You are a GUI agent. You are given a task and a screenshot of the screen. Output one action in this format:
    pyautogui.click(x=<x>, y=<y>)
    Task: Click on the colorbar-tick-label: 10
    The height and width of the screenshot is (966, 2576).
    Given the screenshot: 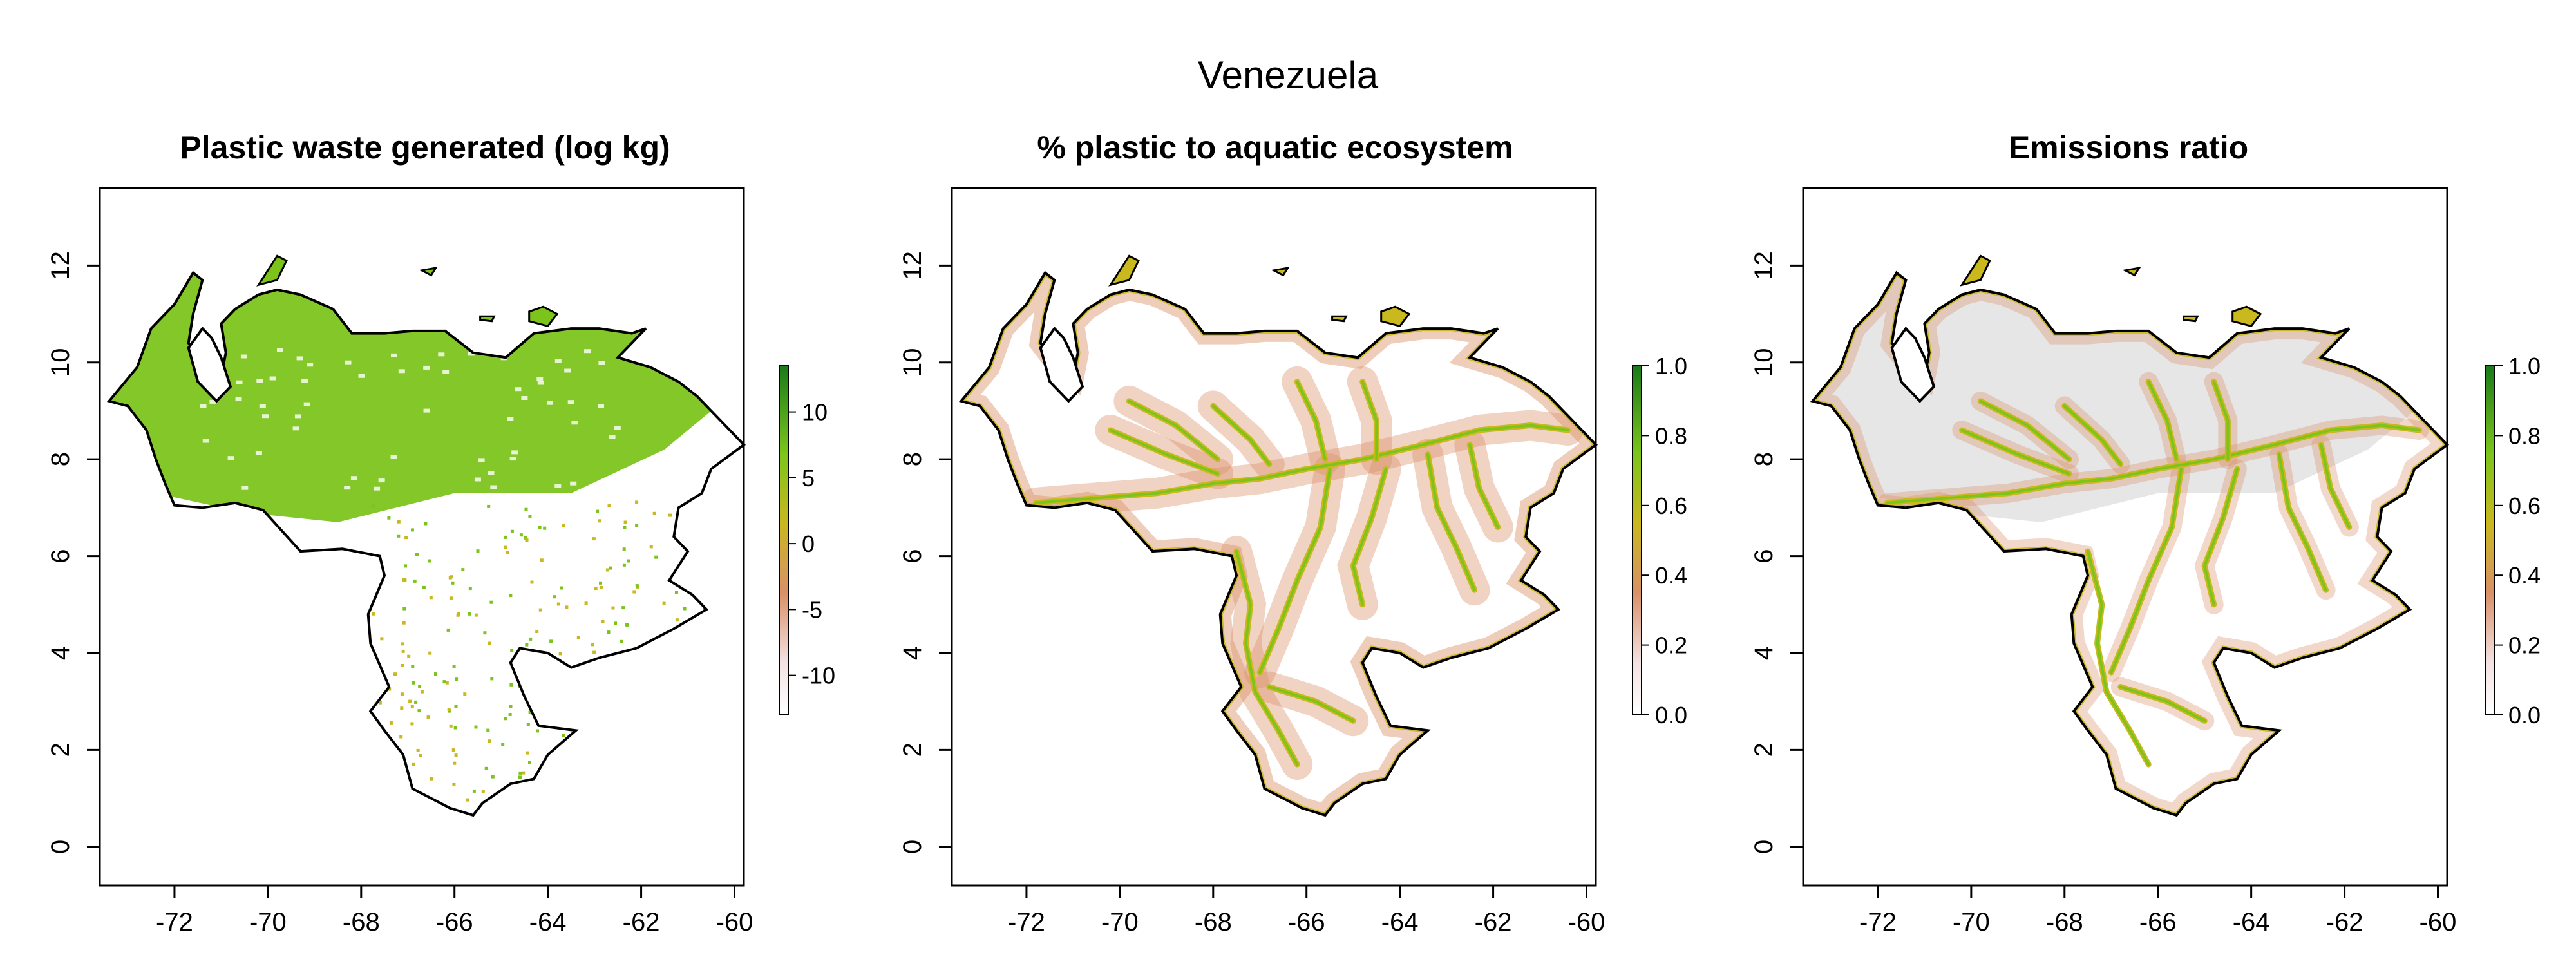 What is the action you would take?
    pyautogui.click(x=815, y=413)
    